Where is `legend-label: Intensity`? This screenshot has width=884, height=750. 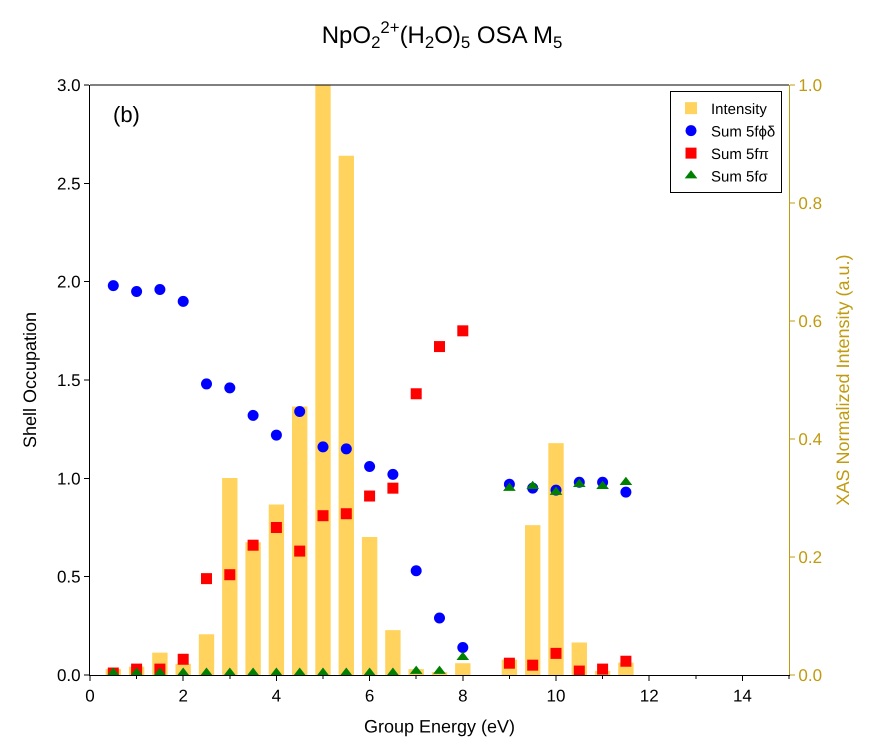 legend-label: Intensity is located at coordinates (739, 109).